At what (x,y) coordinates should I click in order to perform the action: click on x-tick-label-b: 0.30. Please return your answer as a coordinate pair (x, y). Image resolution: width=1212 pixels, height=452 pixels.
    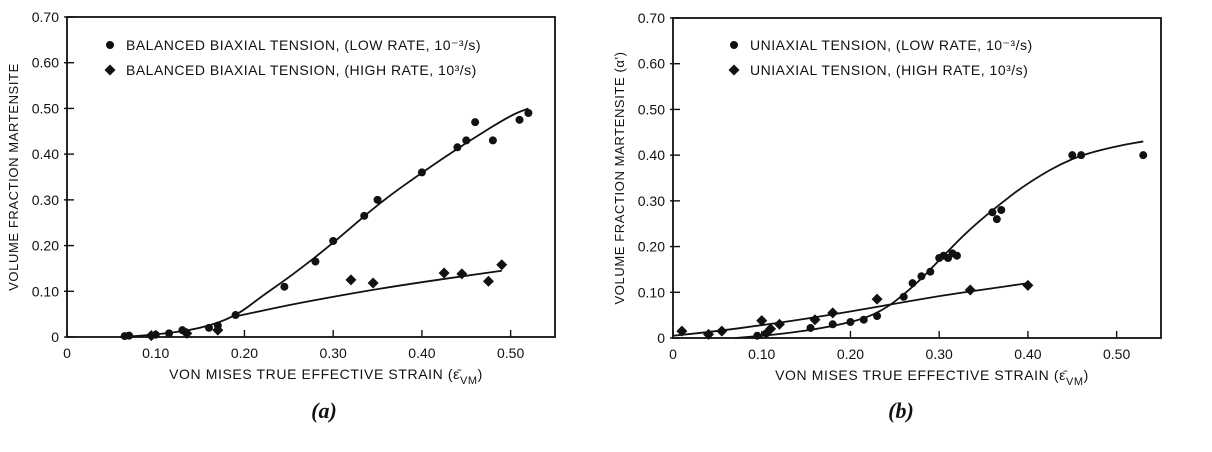
    Looking at the image, I should click on (939, 354).